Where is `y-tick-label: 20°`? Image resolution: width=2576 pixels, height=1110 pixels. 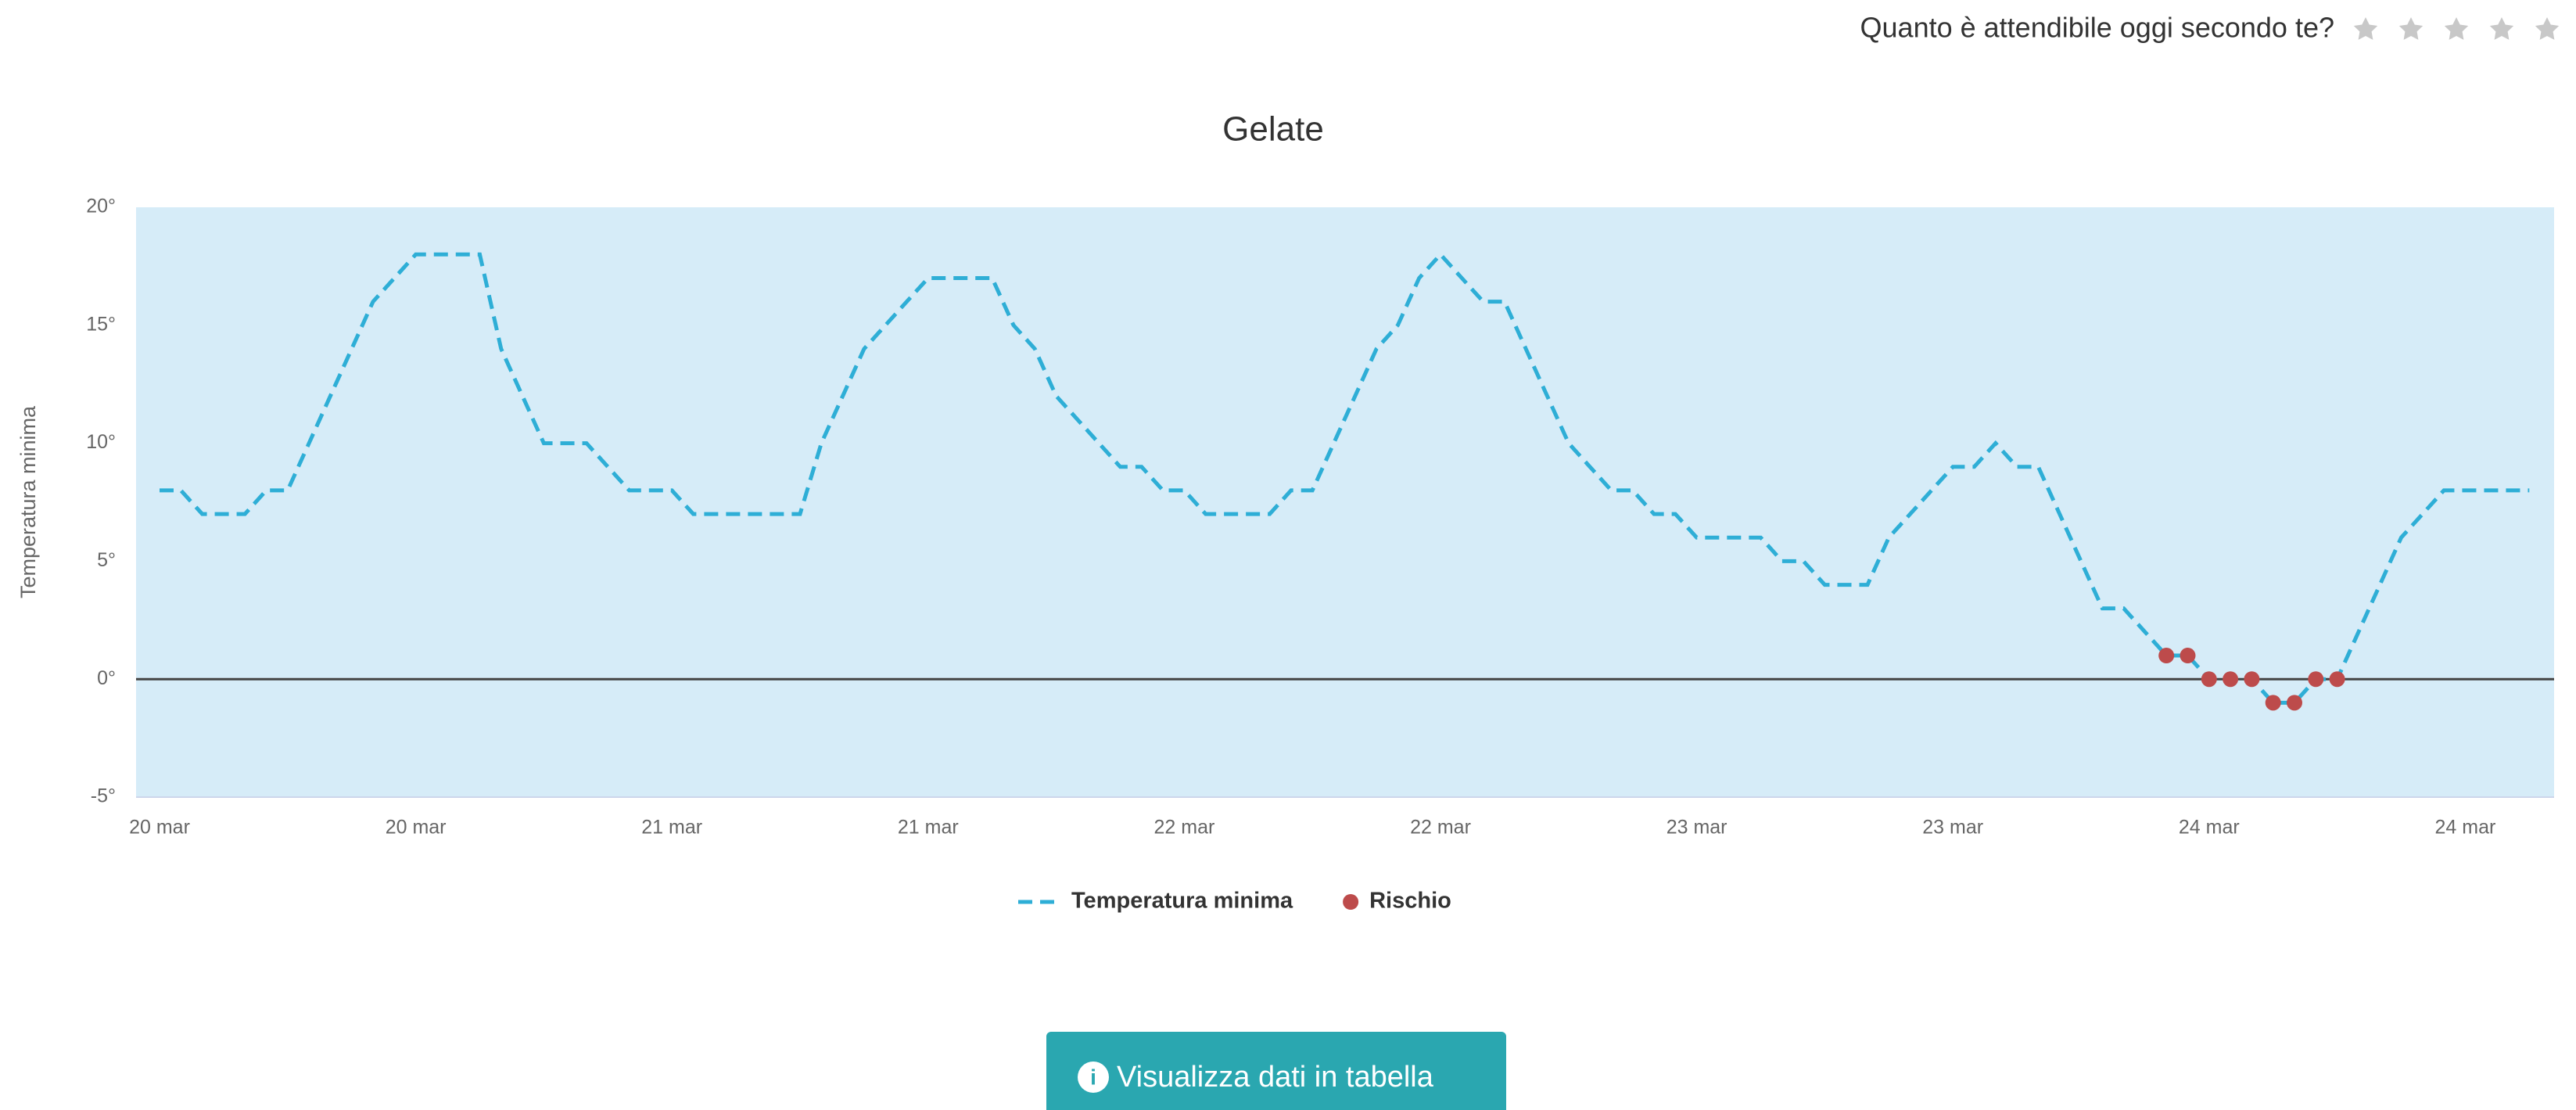 y-tick-label: 20° is located at coordinates (101, 206).